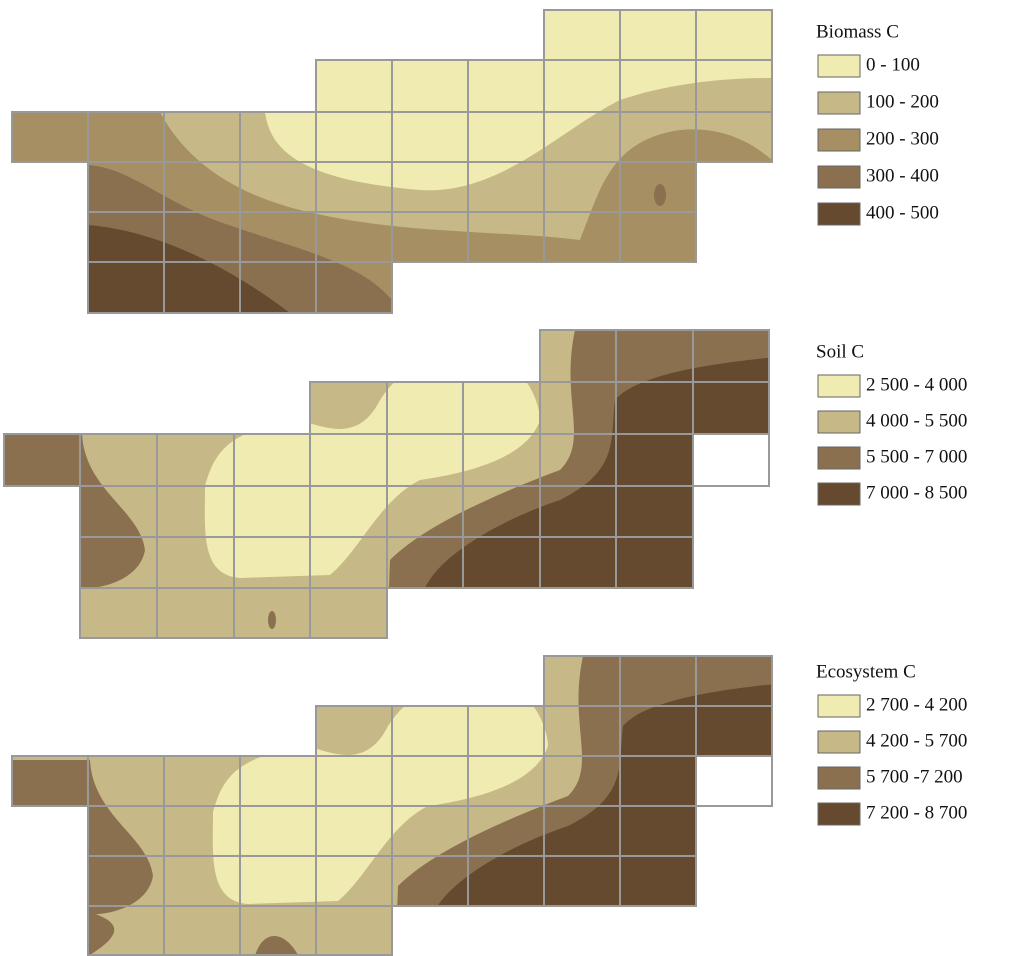 Image resolution: width=1011 pixels, height=956 pixels. What do you see at coordinates (857, 31) in the screenshot?
I see `legend-title: Biomass C` at bounding box center [857, 31].